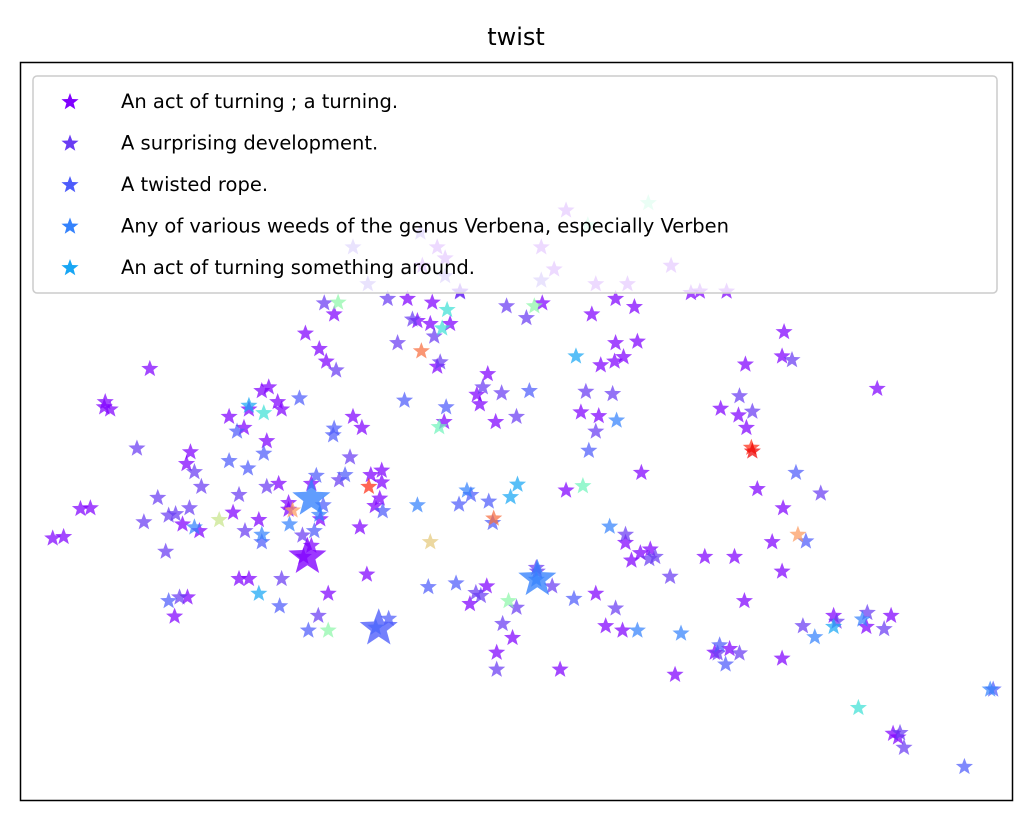 The height and width of the screenshot is (821, 1031). What do you see at coordinates (219, 143) in the screenshot?
I see `legend-item: A surprising development.` at bounding box center [219, 143].